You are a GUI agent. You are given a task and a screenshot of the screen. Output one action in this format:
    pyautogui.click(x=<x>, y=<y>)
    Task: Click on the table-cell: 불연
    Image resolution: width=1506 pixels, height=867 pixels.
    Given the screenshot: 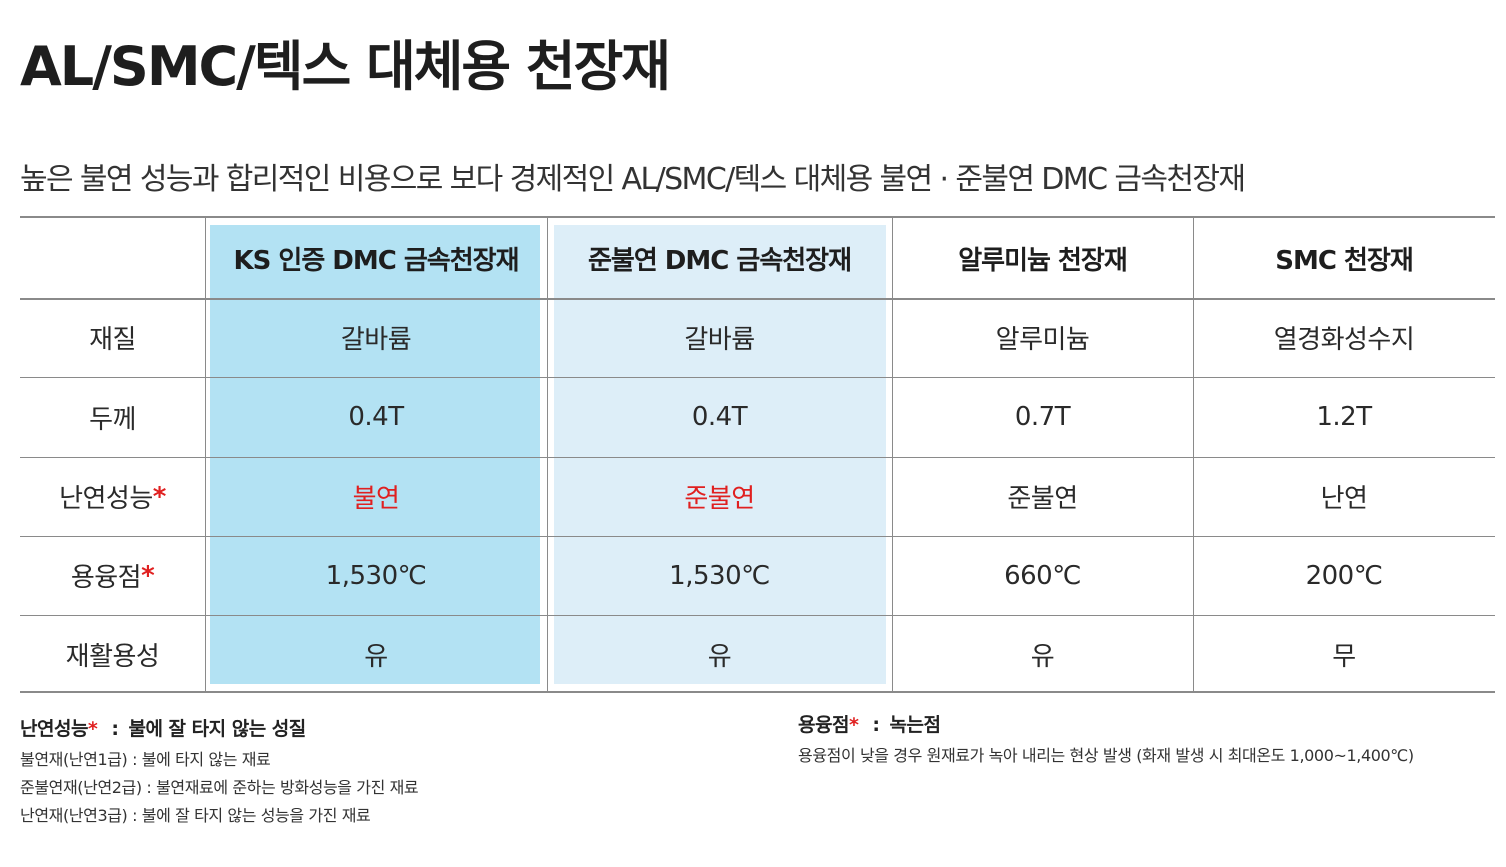 What is the action you would take?
    pyautogui.click(x=376, y=496)
    